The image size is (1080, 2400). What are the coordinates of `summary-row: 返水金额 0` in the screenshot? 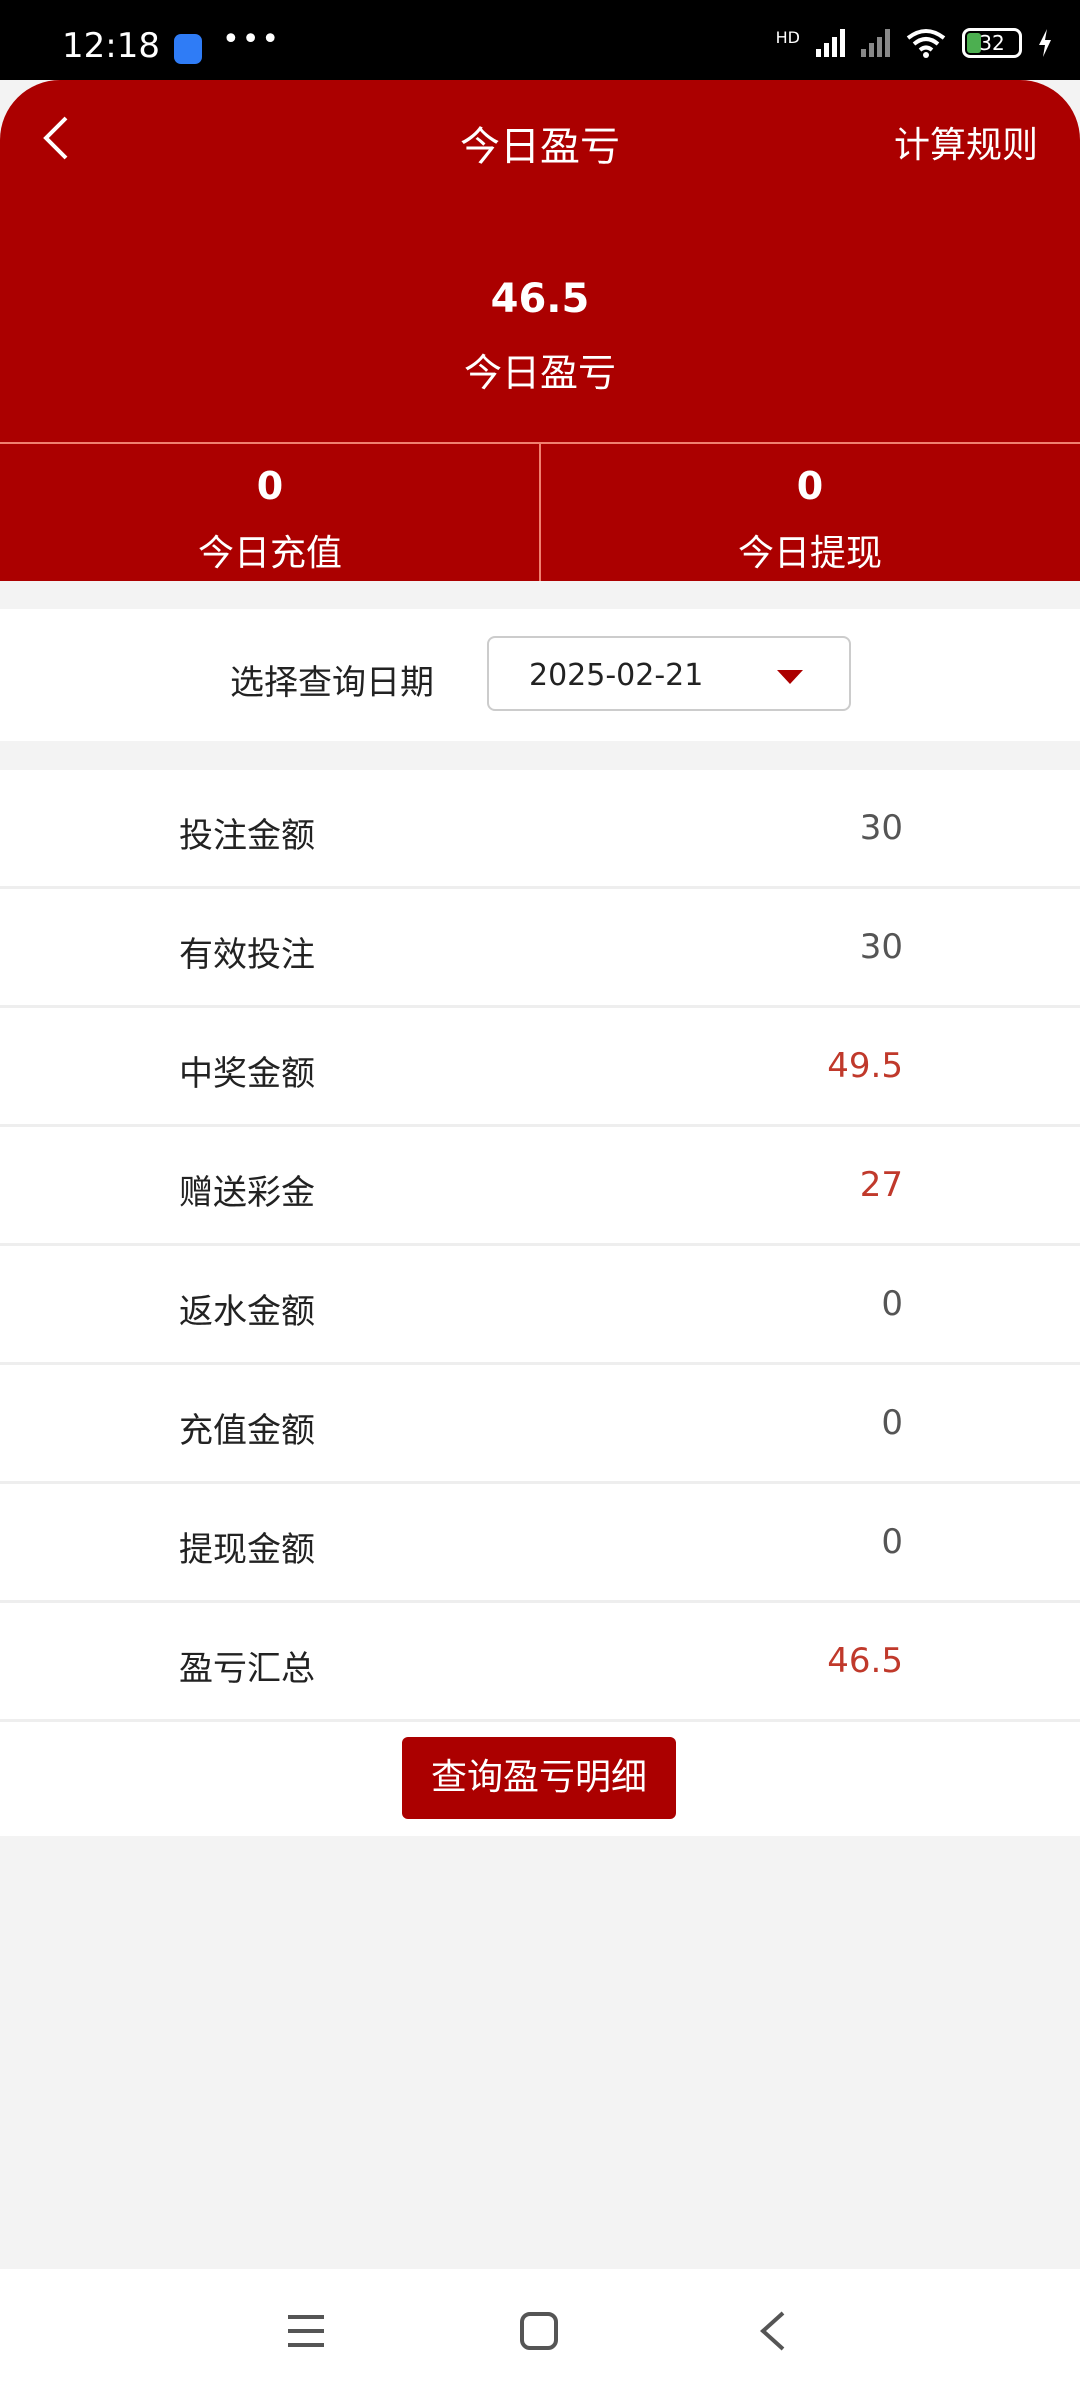 It's located at (540, 1305).